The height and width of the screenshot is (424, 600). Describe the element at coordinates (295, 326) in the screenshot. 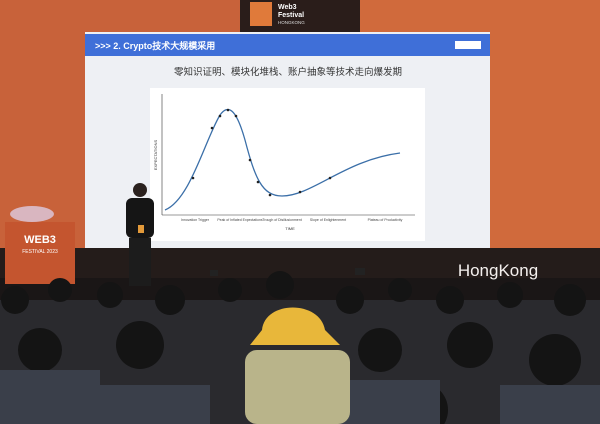

I see `yellow-hat` at that location.